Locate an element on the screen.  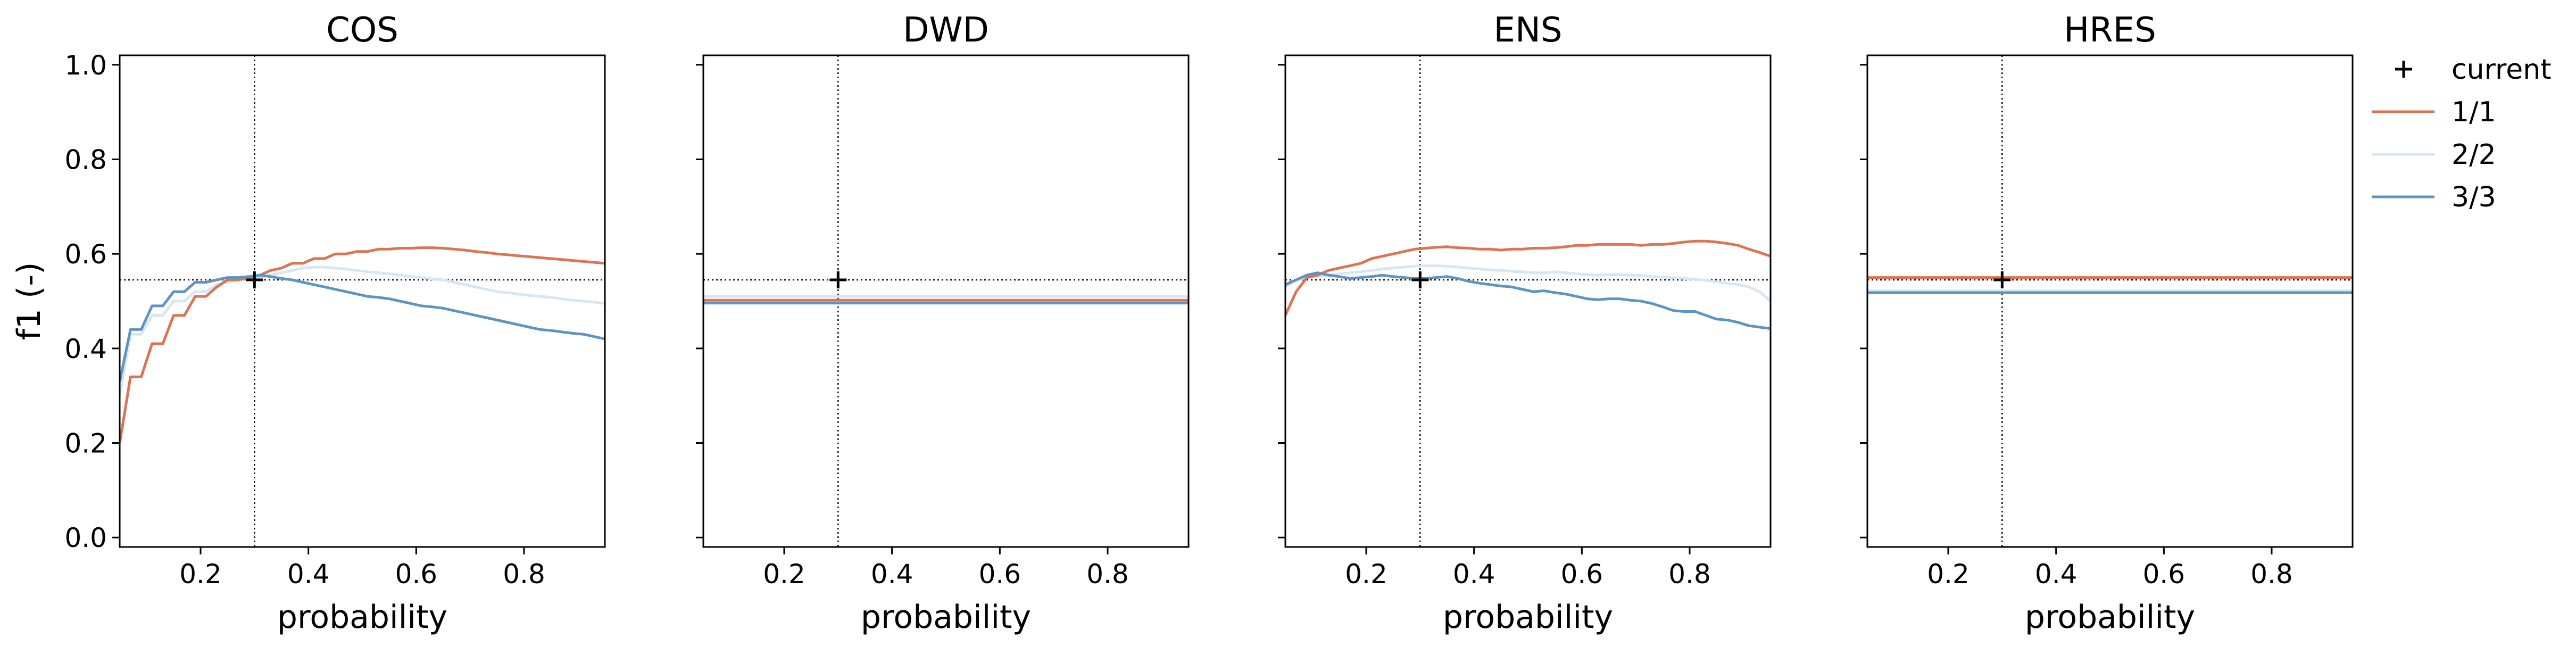
plot-area-hres is located at coordinates (2110, 301).